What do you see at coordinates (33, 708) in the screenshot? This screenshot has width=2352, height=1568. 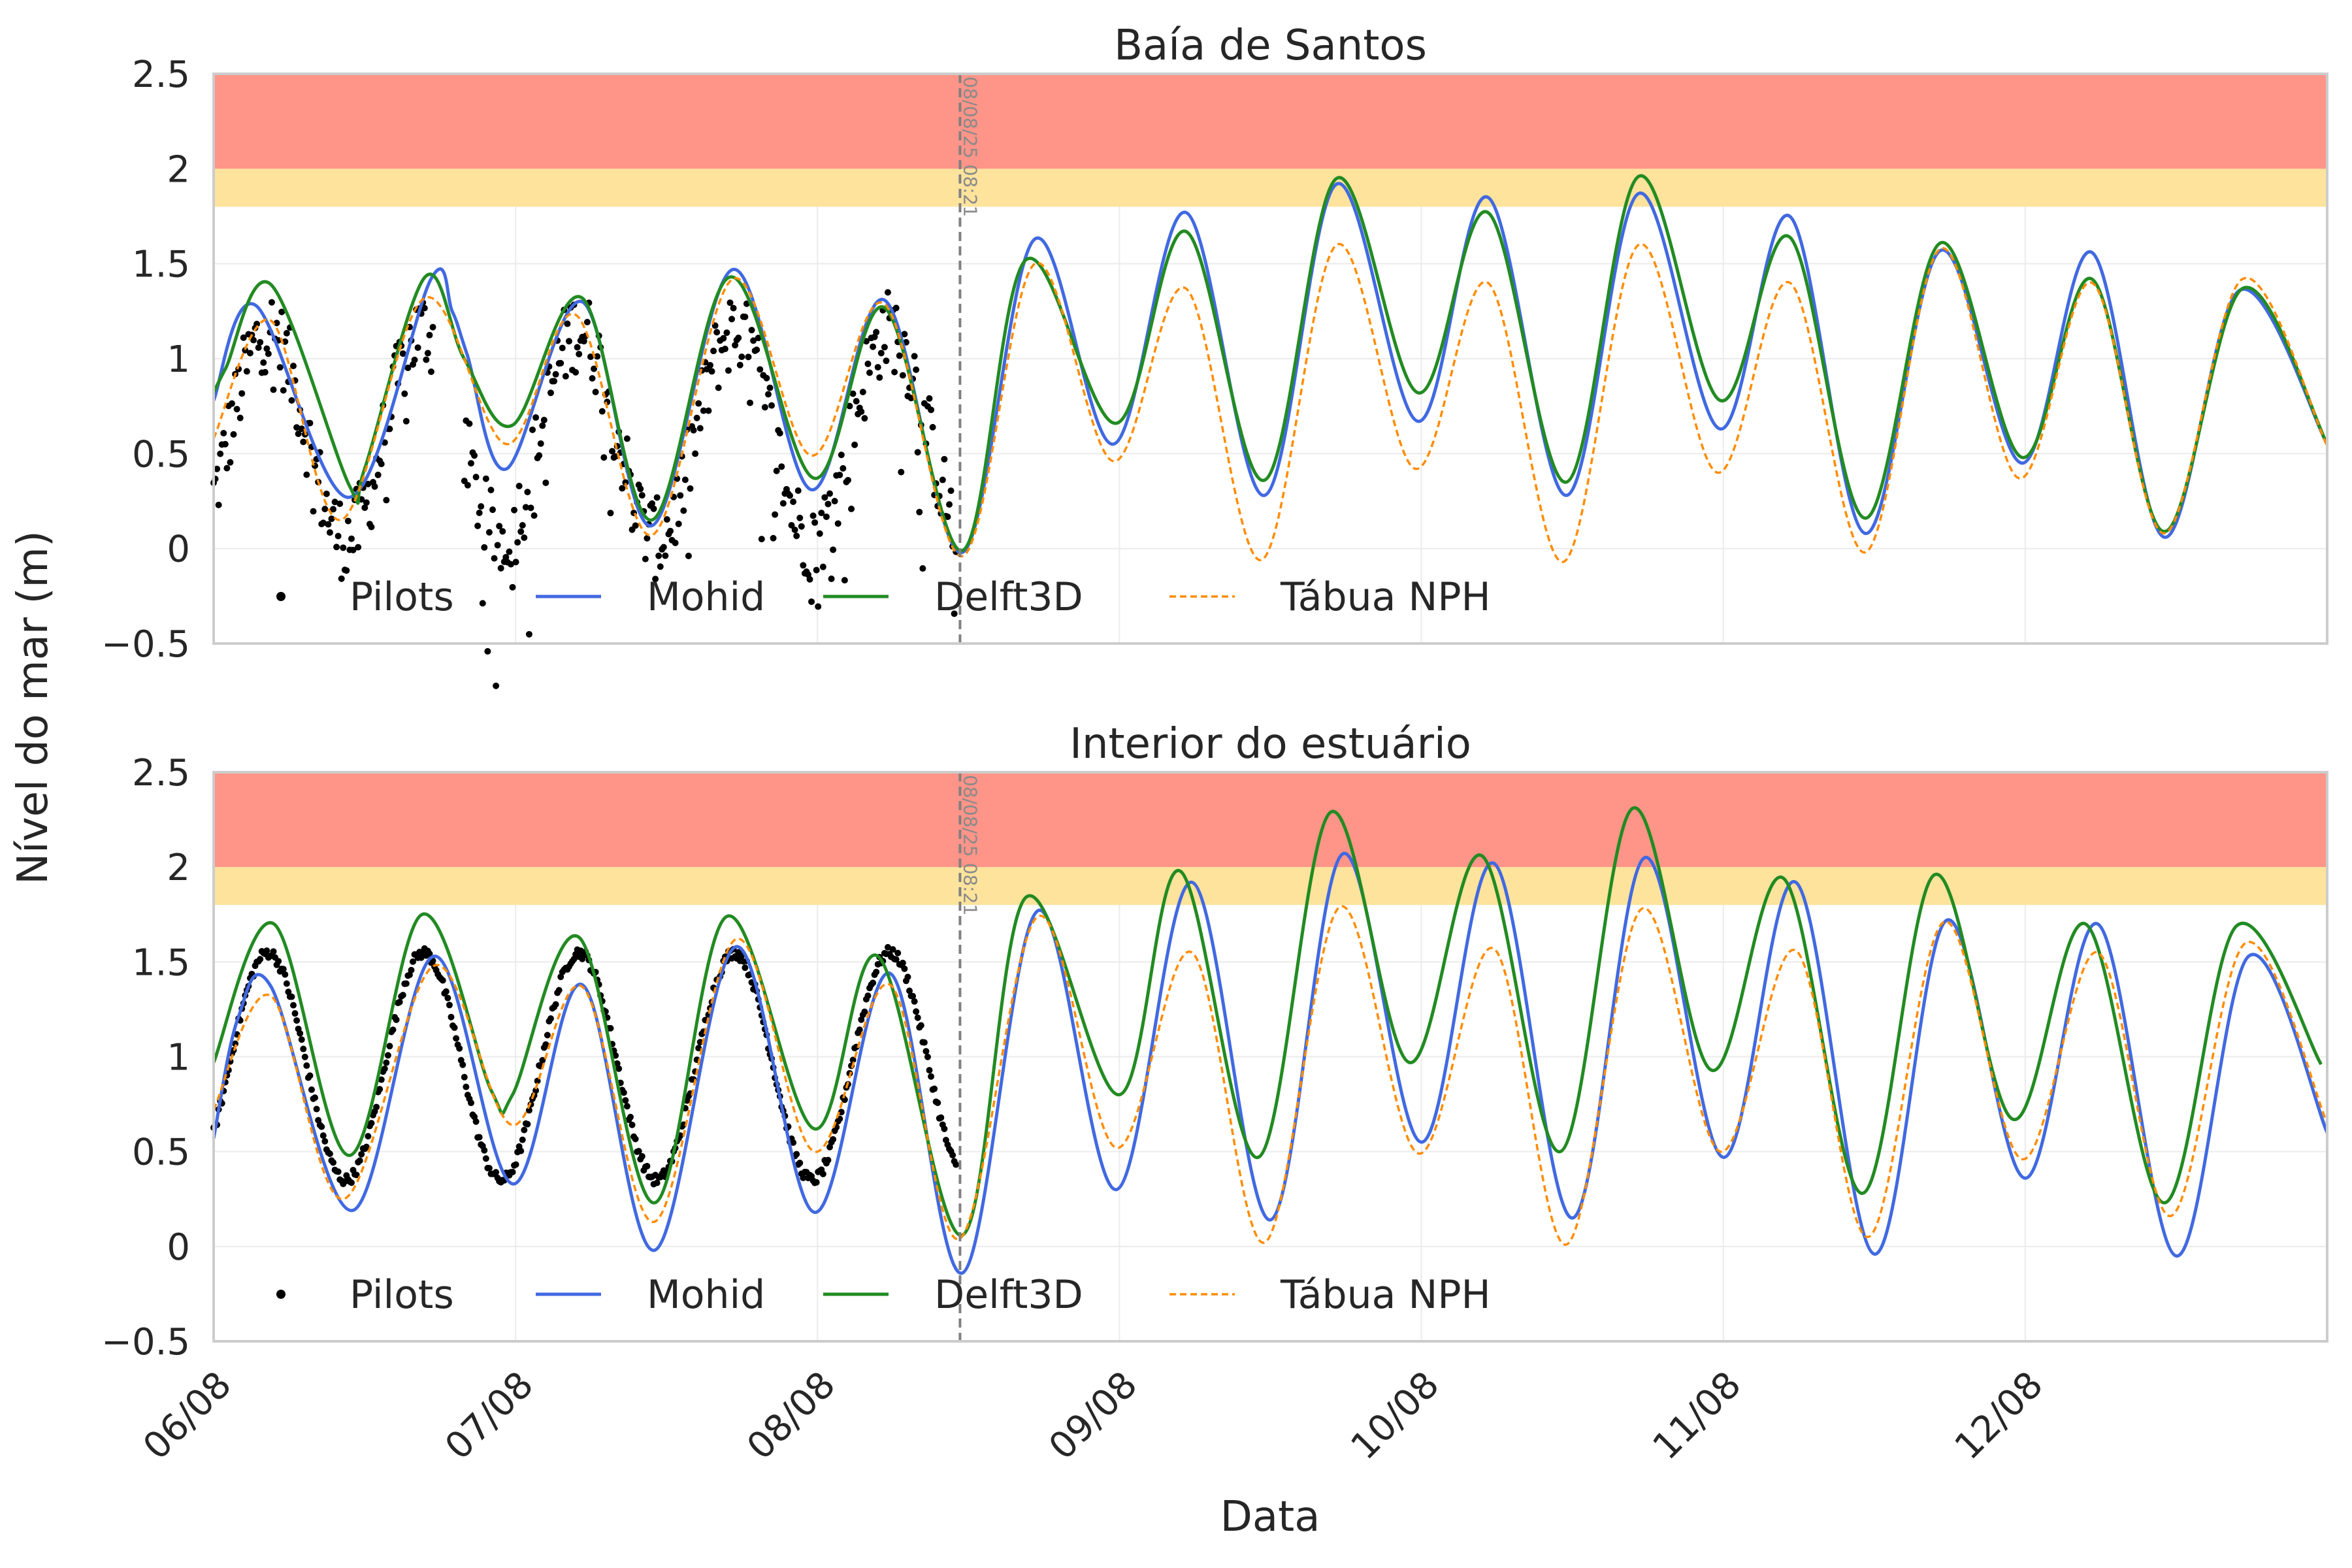 I see `y-axis-label: Nível do mar (m)` at bounding box center [33, 708].